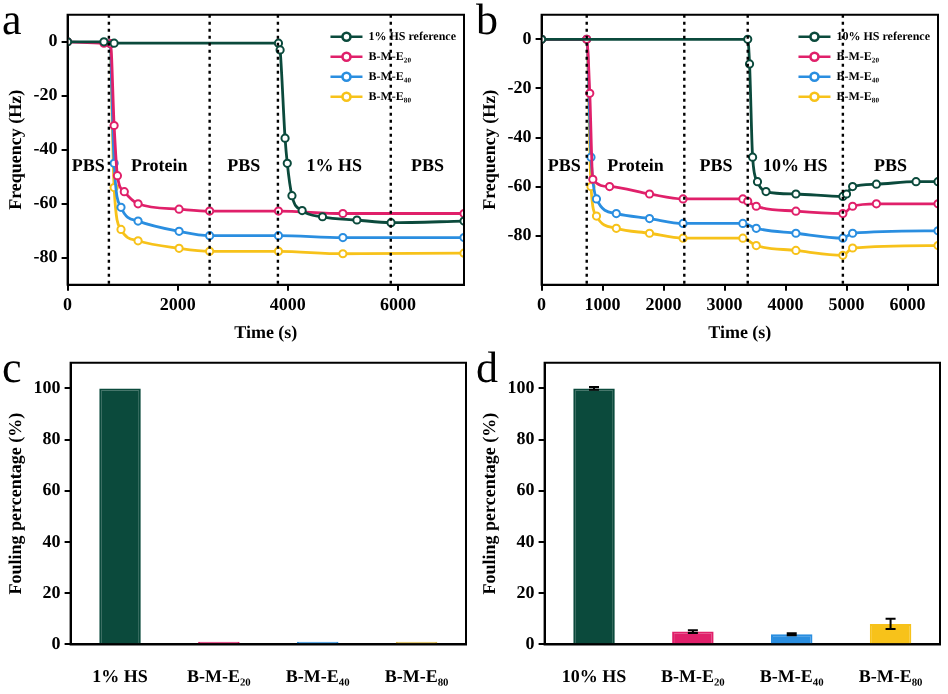  Describe the element at coordinates (603, 304) in the screenshot. I see `x-tick-label: 1000` at that location.